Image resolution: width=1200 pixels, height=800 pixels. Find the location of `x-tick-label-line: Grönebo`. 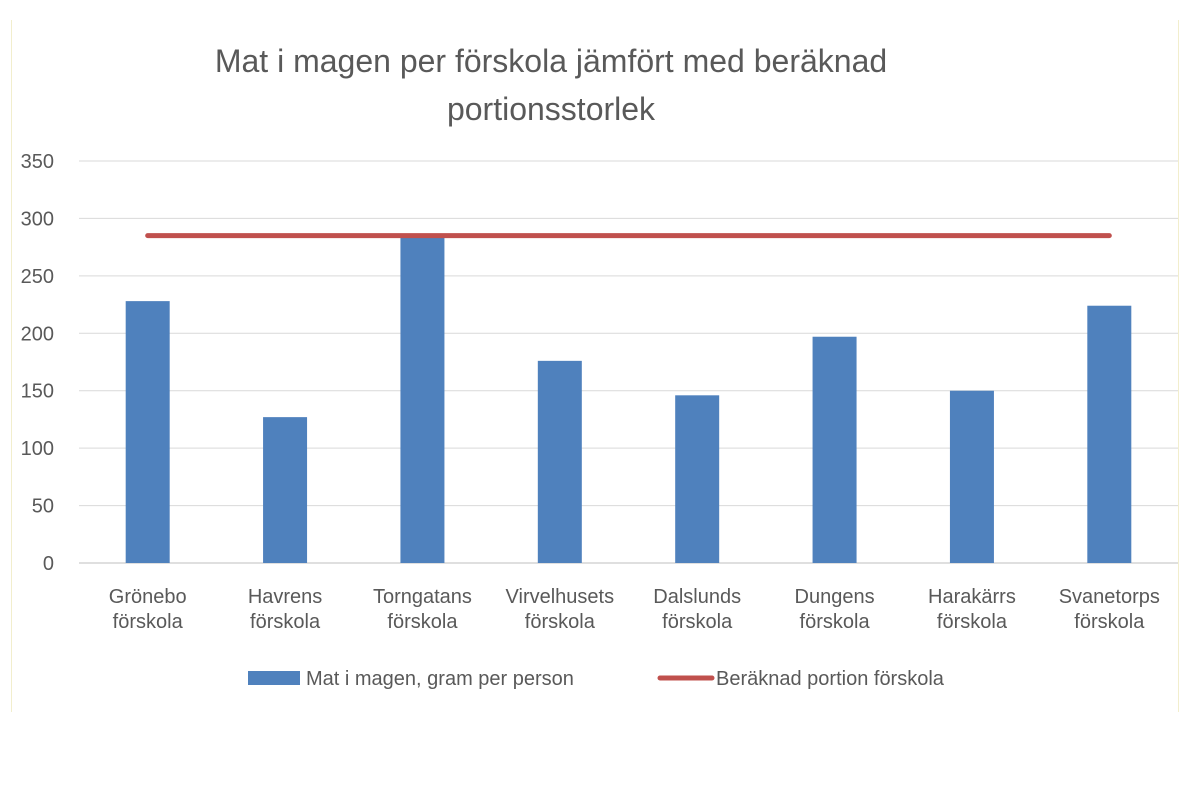

x-tick-label-line: Grönebo is located at coordinates (148, 597).